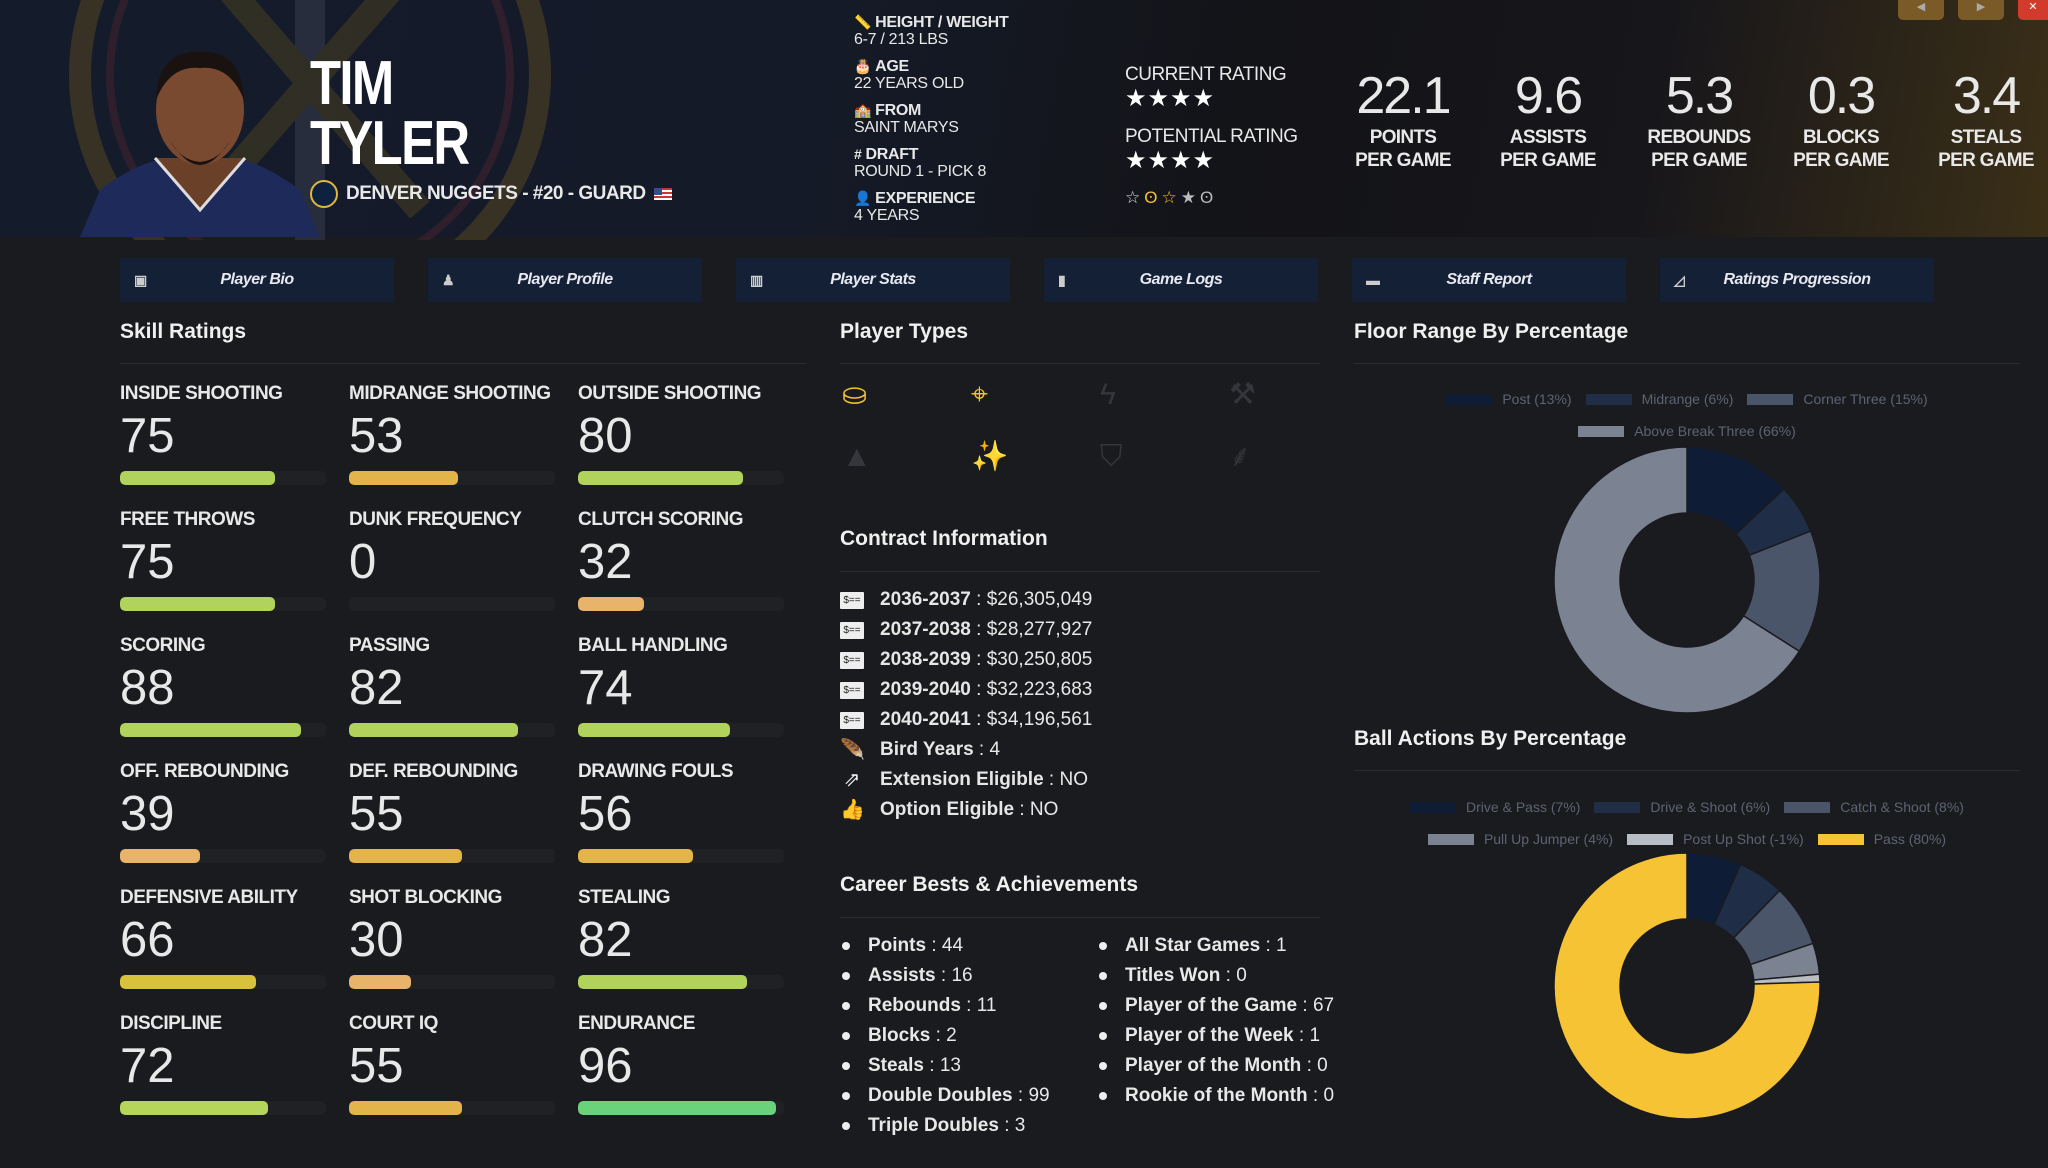 The width and height of the screenshot is (2048, 1168). I want to click on legend-item: Drive & Pass (7%), so click(1495, 807).